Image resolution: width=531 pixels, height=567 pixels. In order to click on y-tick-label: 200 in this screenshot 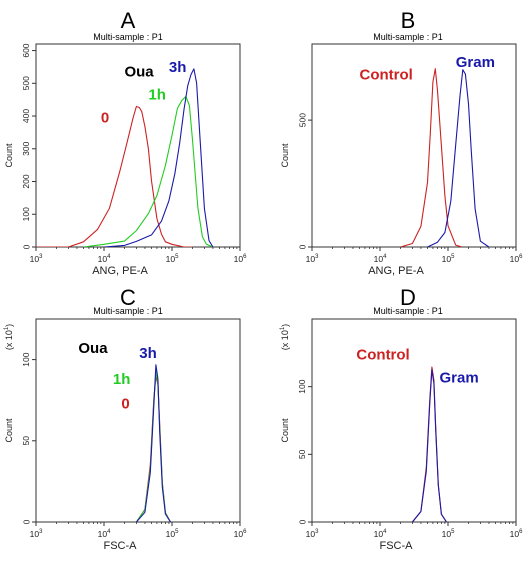, I will do `click(26, 181)`.